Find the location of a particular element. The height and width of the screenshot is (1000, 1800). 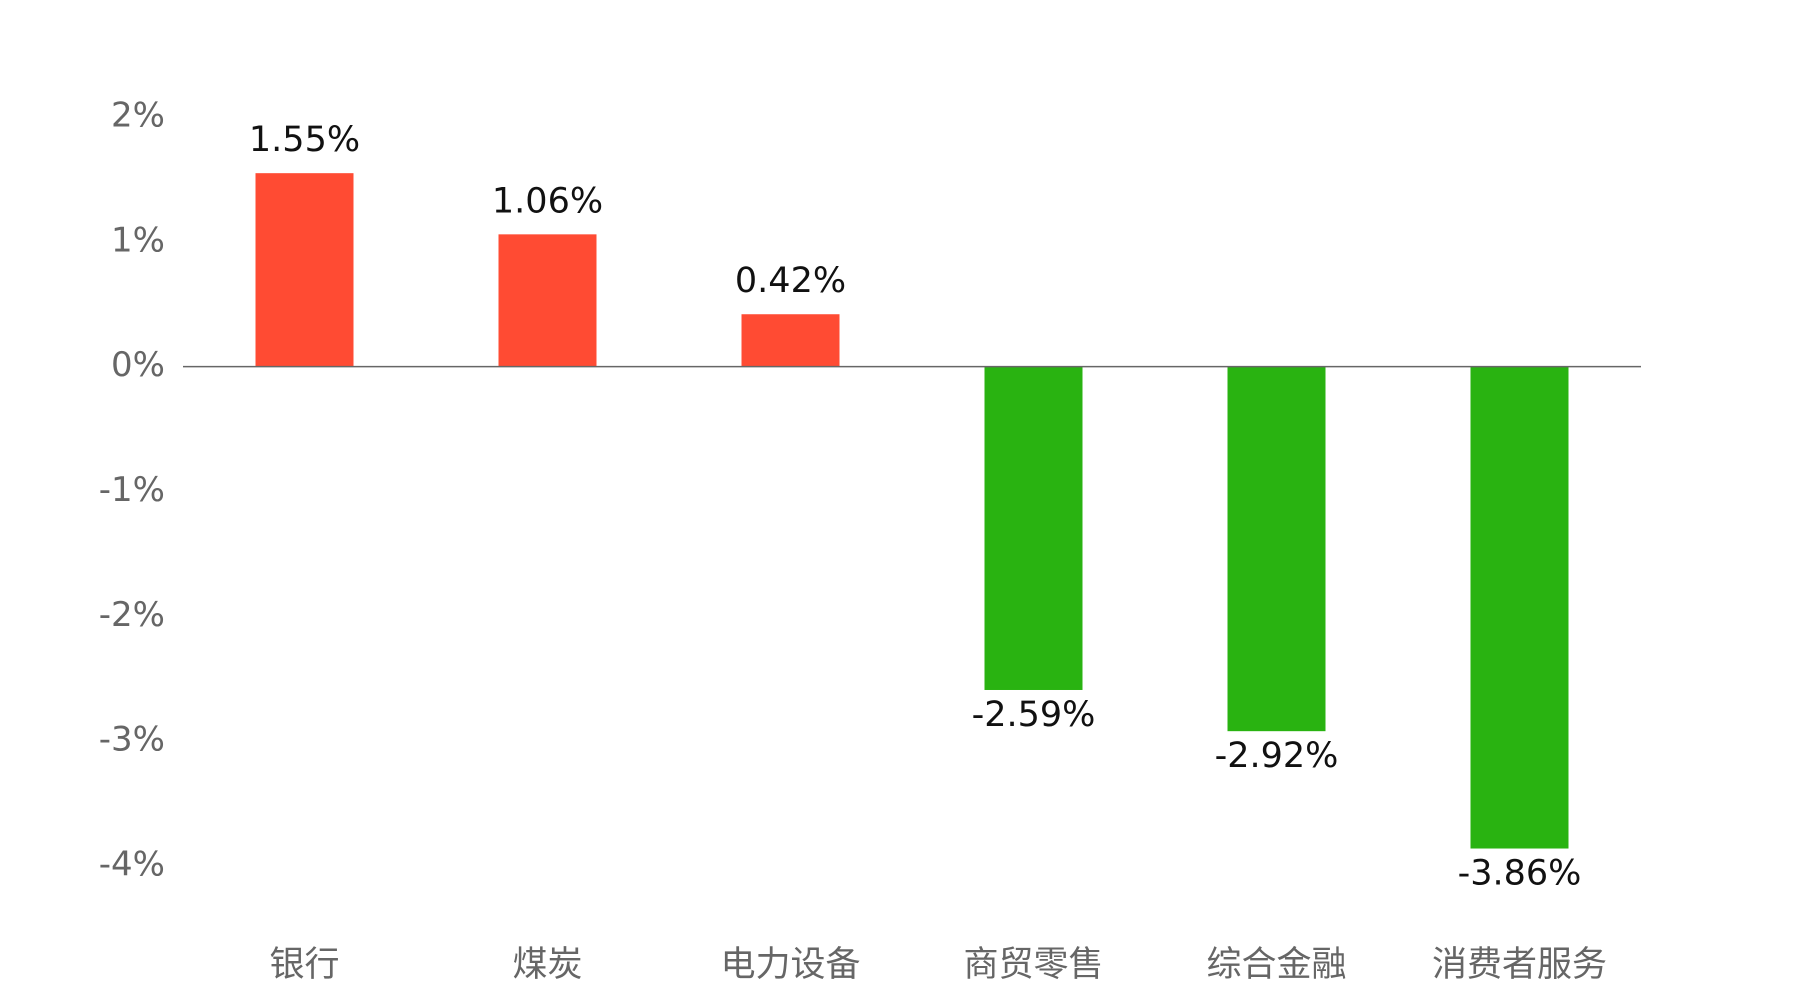

value-label: -2.59% is located at coordinates (1034, 715).